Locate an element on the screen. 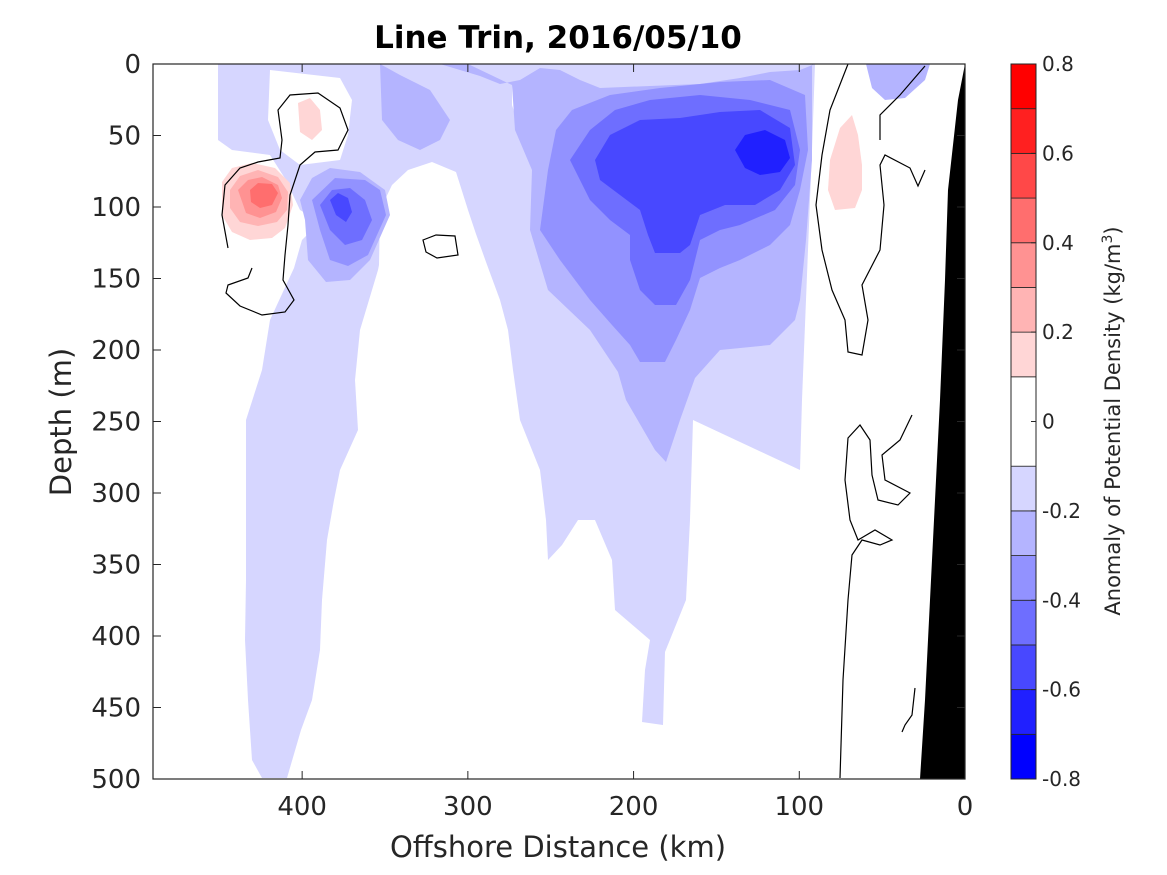  y-tick-label: 250 is located at coordinates (116, 423).